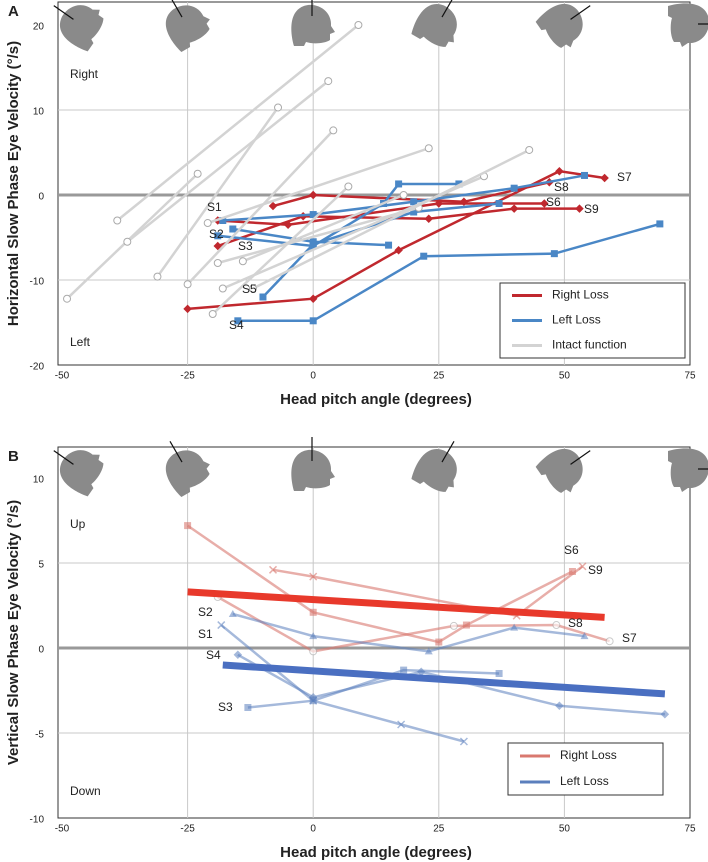 The width and height of the screenshot is (708, 862). What do you see at coordinates (13, 632) in the screenshot?
I see `y-axis-title: Vertical Slow Phase Eye Velocity (°/s)` at bounding box center [13, 632].